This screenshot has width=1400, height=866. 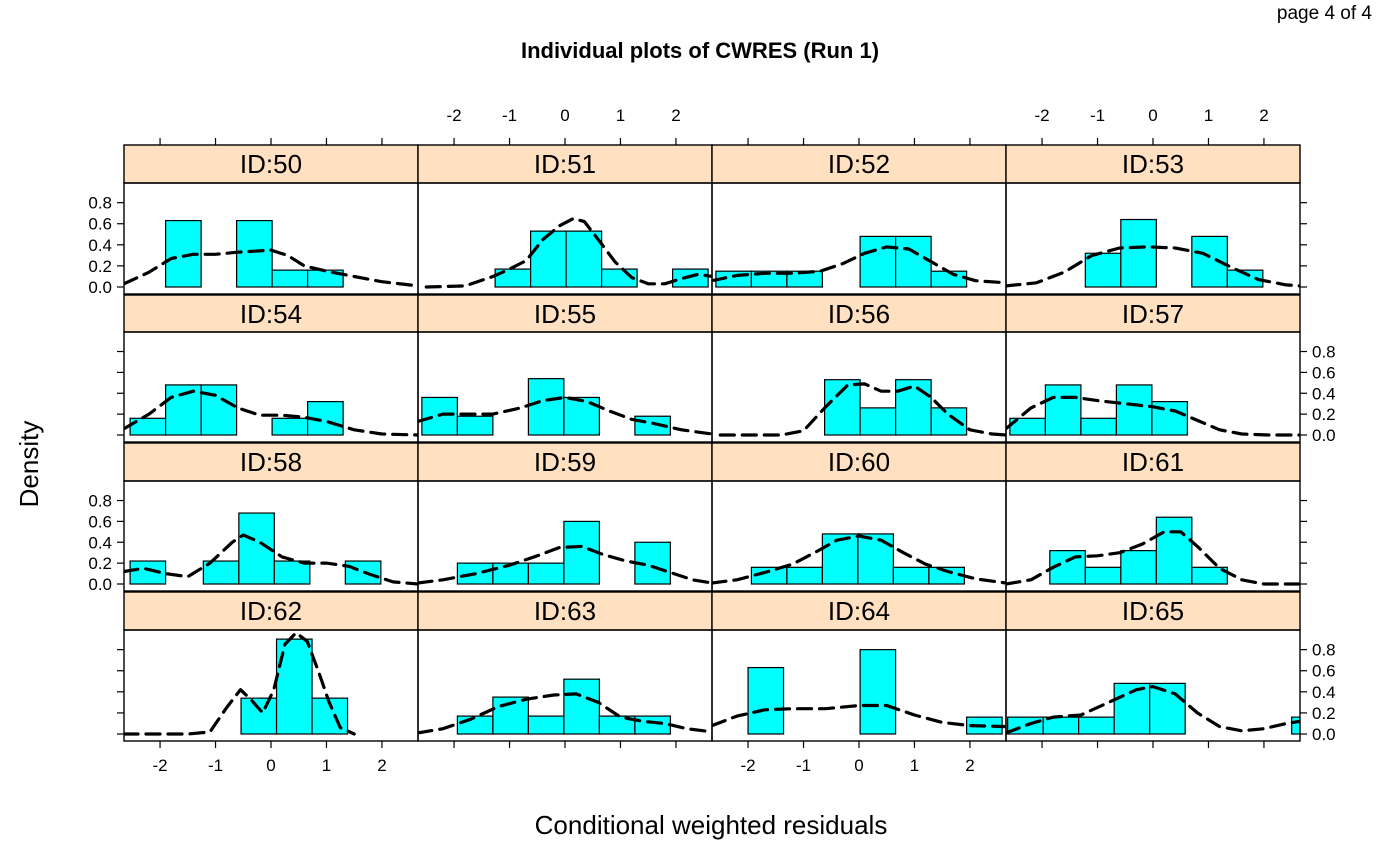 I want to click on panel-id-61: ID:61, so click(x=1156, y=517).